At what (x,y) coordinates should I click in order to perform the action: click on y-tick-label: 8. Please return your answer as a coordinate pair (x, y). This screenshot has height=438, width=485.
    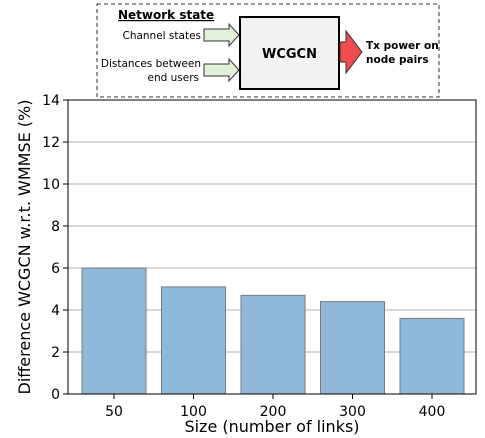
    Looking at the image, I should click on (55, 227).